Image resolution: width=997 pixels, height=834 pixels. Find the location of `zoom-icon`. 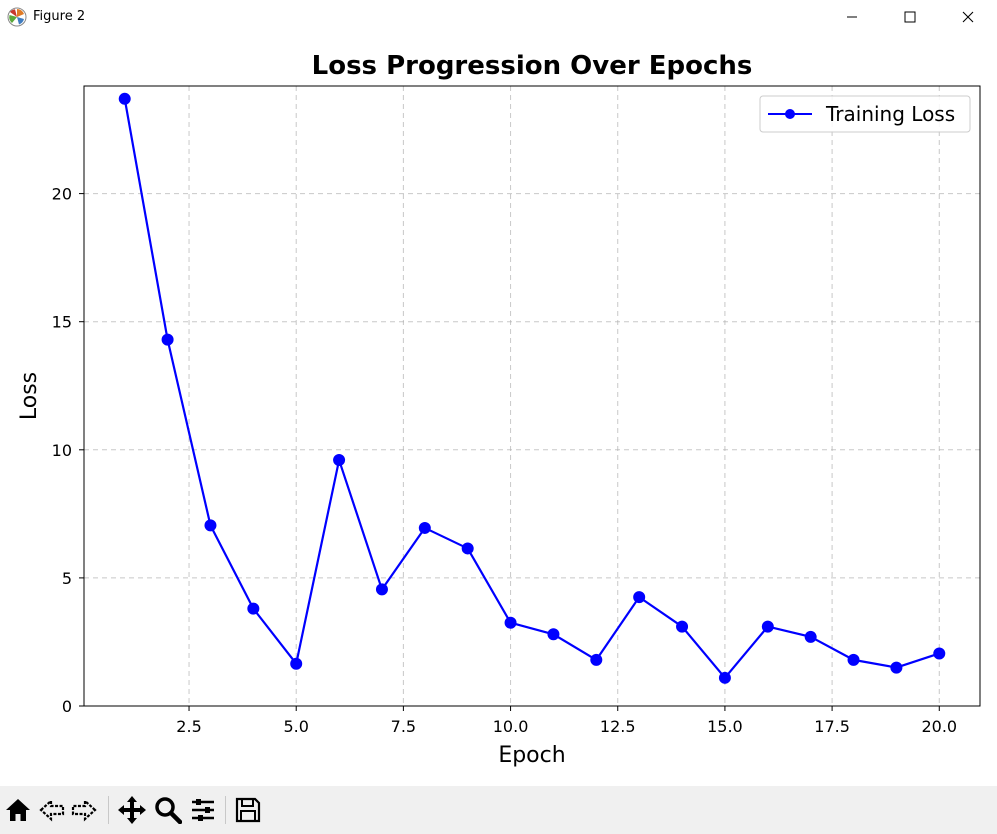

zoom-icon is located at coordinates (168, 810).